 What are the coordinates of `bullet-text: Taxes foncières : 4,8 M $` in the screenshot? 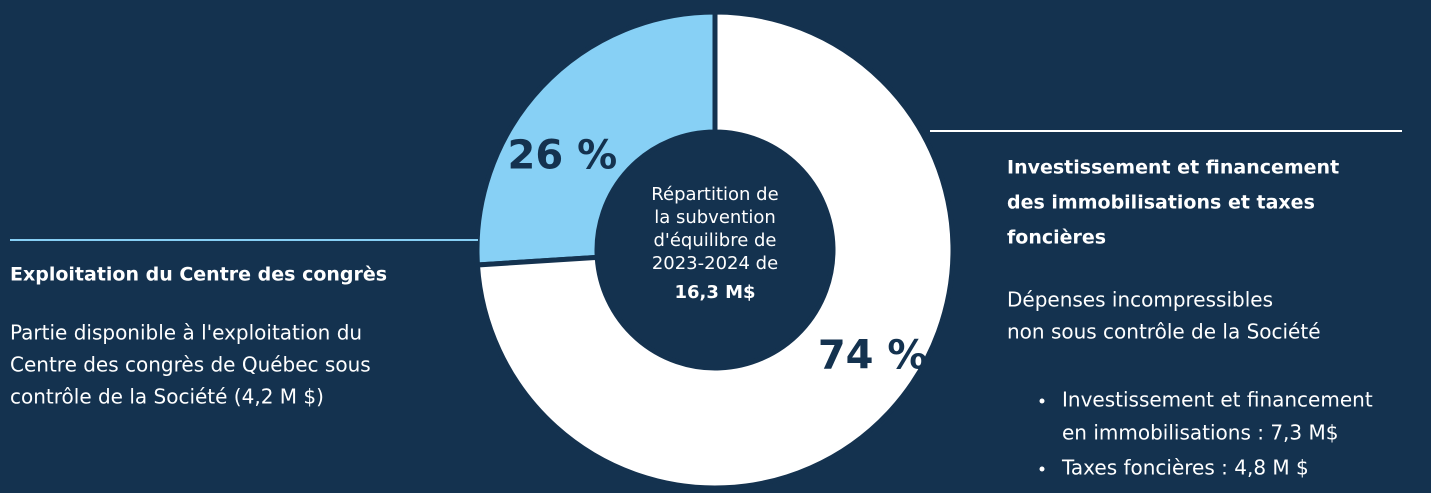 It's located at (1185, 468).